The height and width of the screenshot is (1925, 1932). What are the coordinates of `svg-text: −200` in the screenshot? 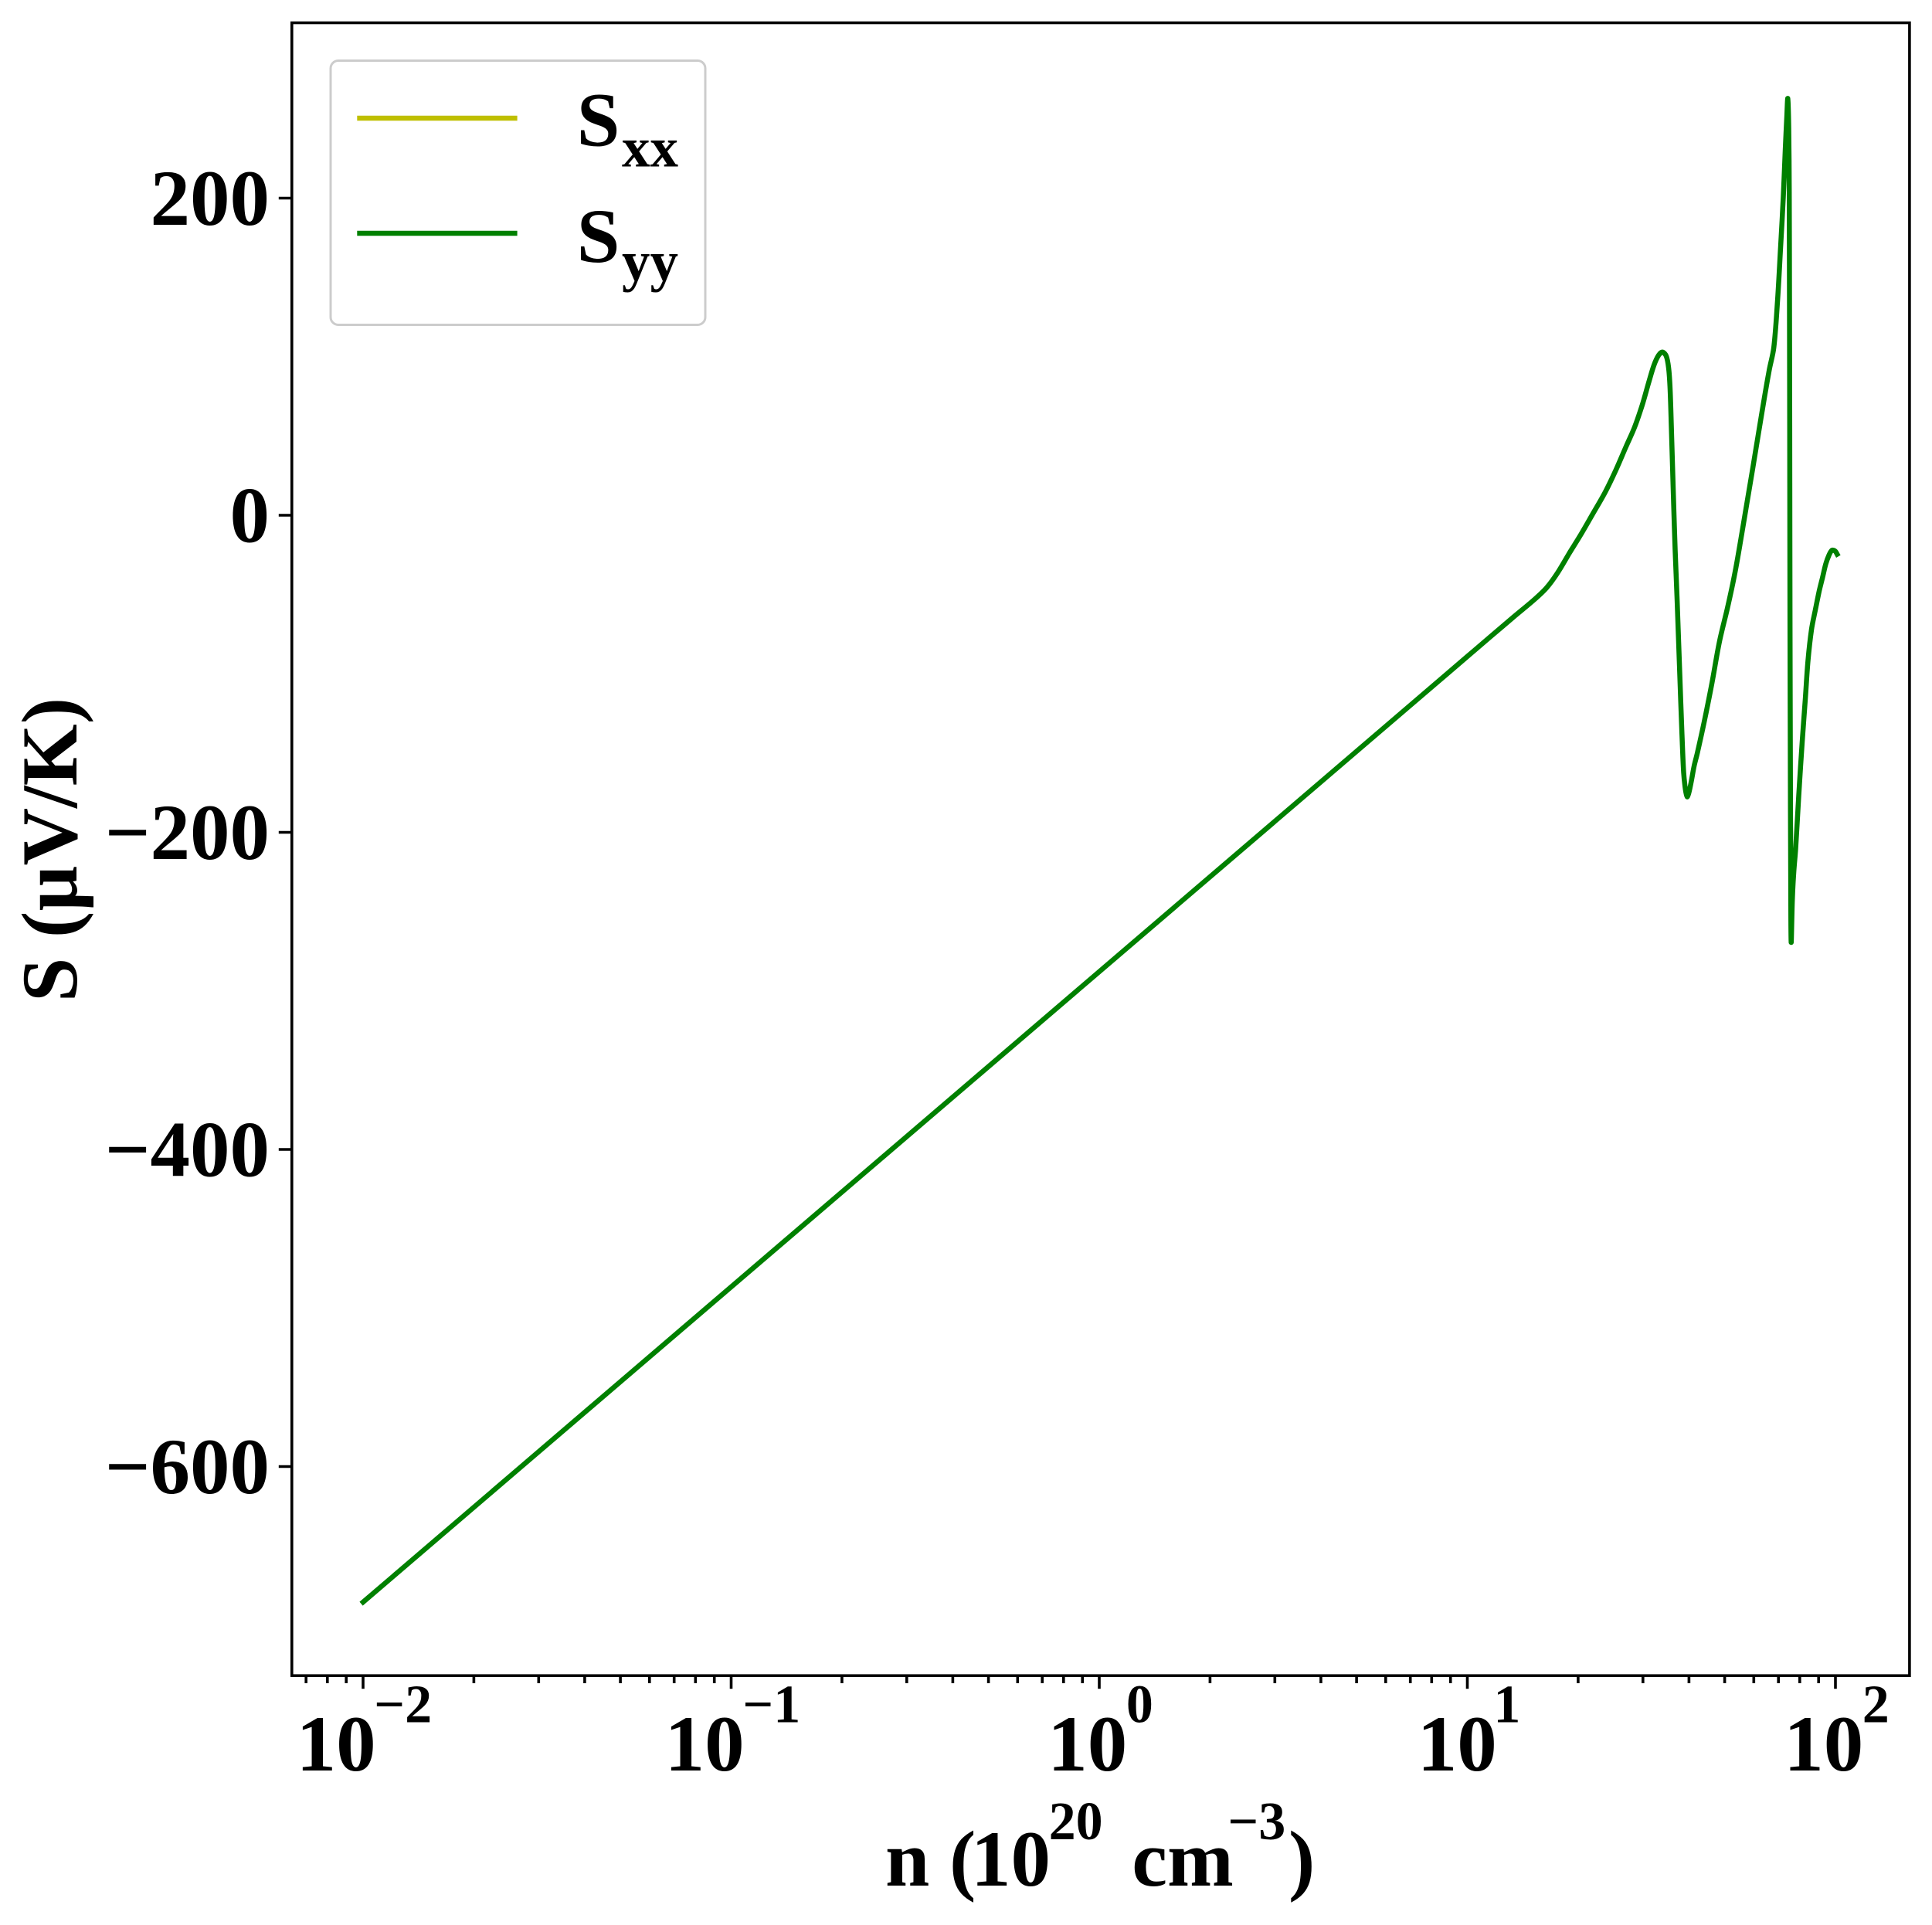 It's located at (188, 833).